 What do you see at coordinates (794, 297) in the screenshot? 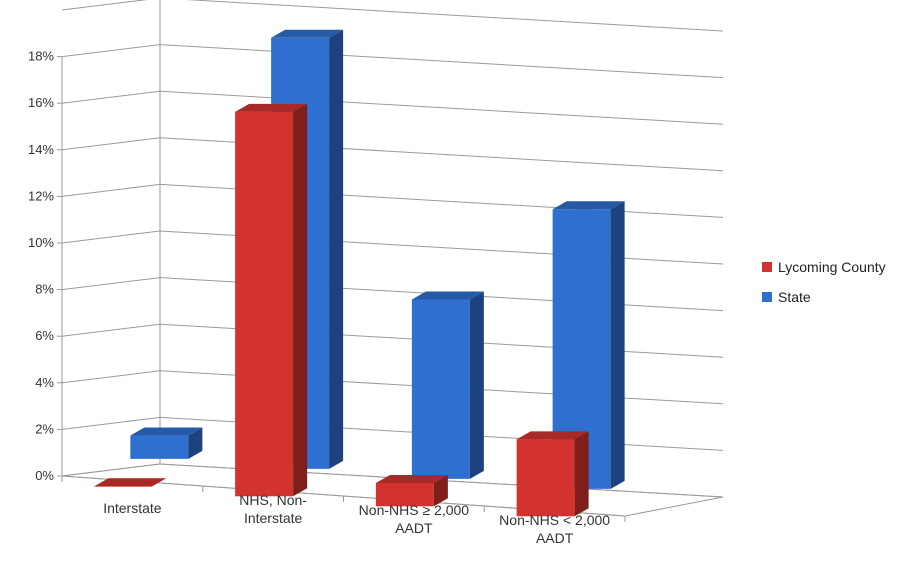
I see `legend-label-state: State` at bounding box center [794, 297].